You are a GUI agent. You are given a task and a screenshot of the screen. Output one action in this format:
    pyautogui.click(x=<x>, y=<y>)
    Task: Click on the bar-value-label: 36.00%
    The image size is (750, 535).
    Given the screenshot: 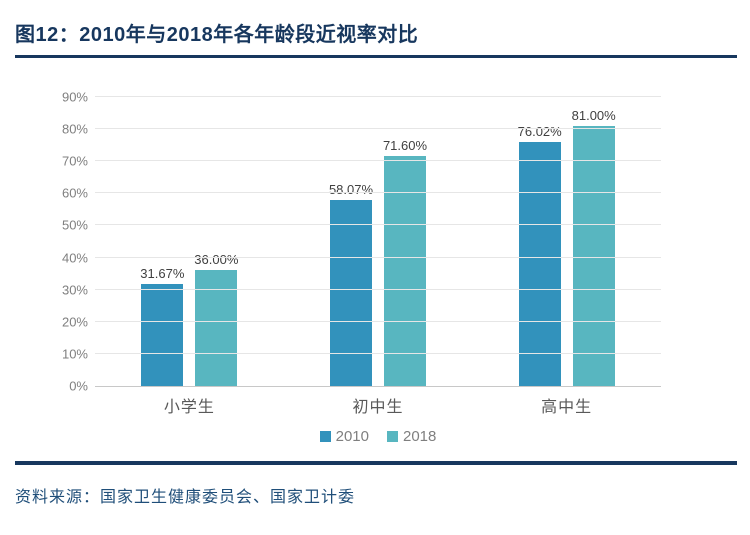 What is the action you would take?
    pyautogui.click(x=216, y=260)
    